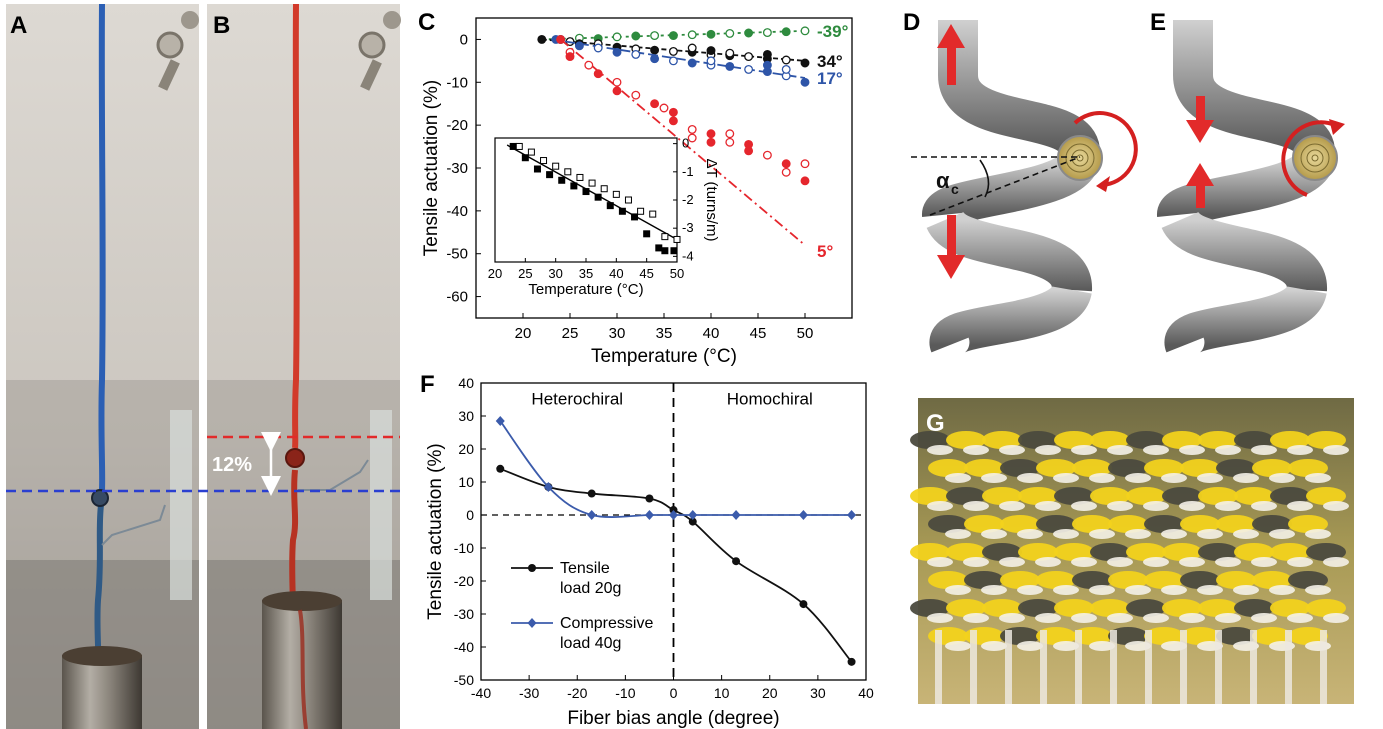 This screenshot has width=1383, height=729. I want to click on x-tick-label: 45, so click(758, 333).